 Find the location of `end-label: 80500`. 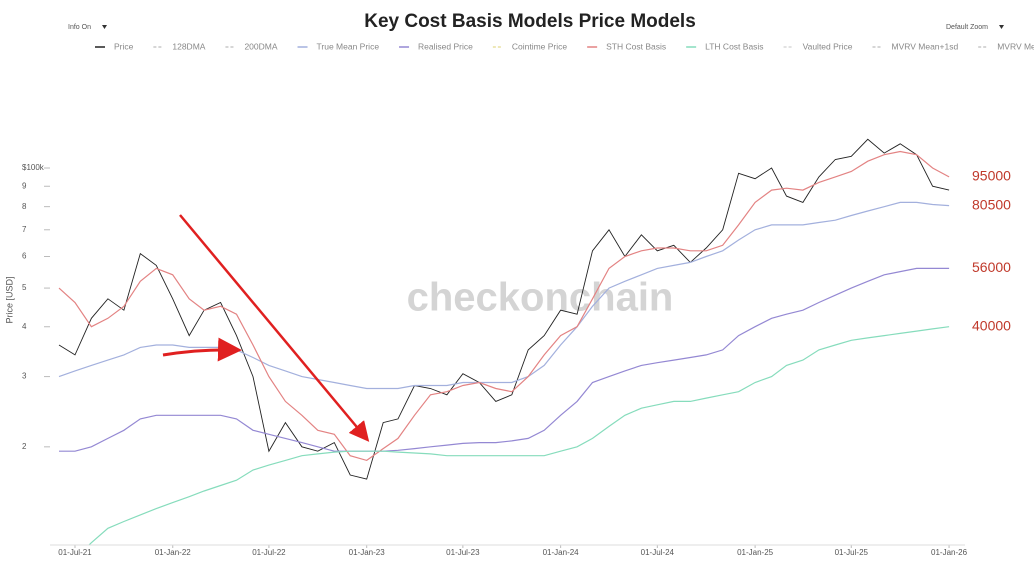

end-label: 80500 is located at coordinates (991, 204).